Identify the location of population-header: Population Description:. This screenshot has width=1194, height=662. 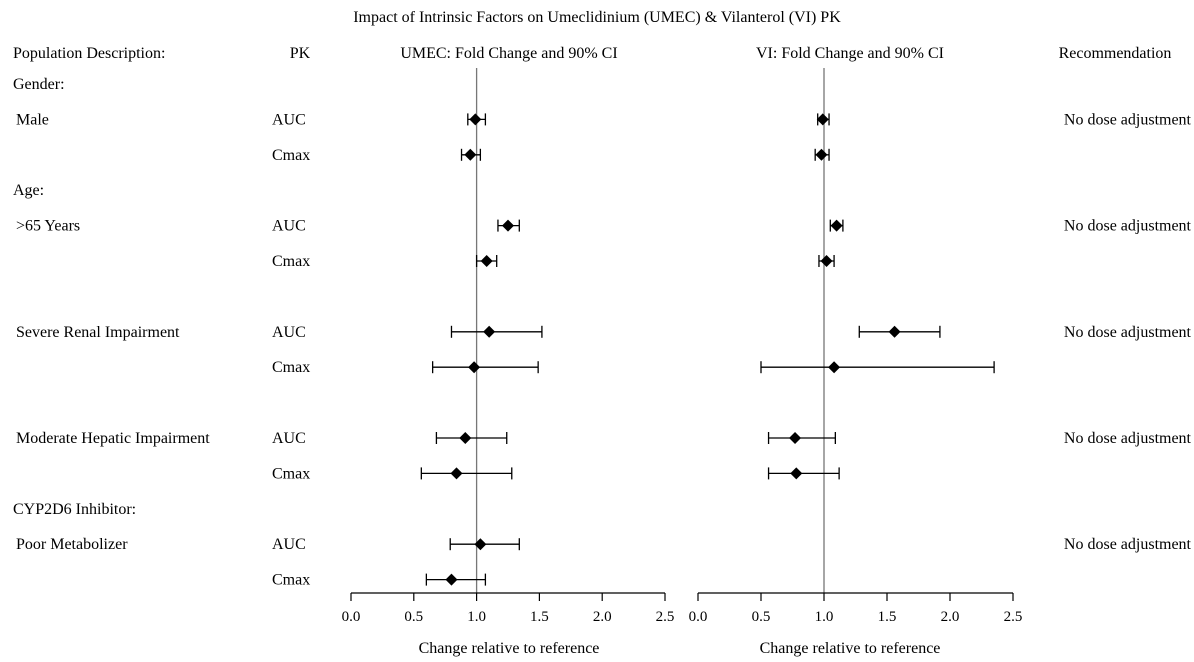
(89, 53).